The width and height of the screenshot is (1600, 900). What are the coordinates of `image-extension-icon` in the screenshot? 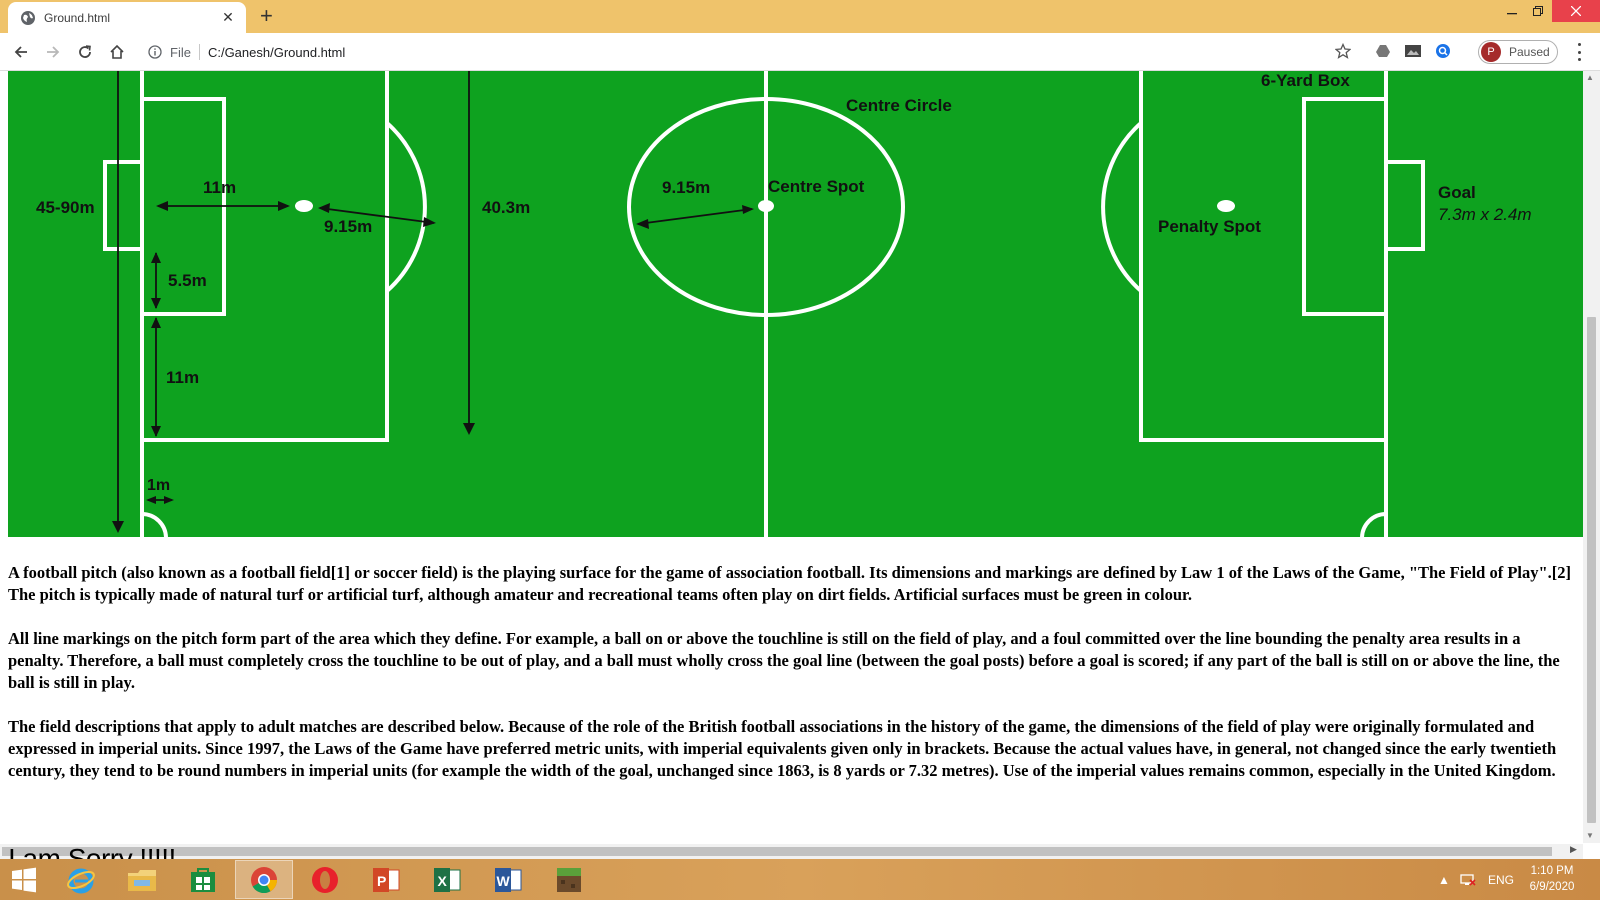 It's located at (1413, 51).